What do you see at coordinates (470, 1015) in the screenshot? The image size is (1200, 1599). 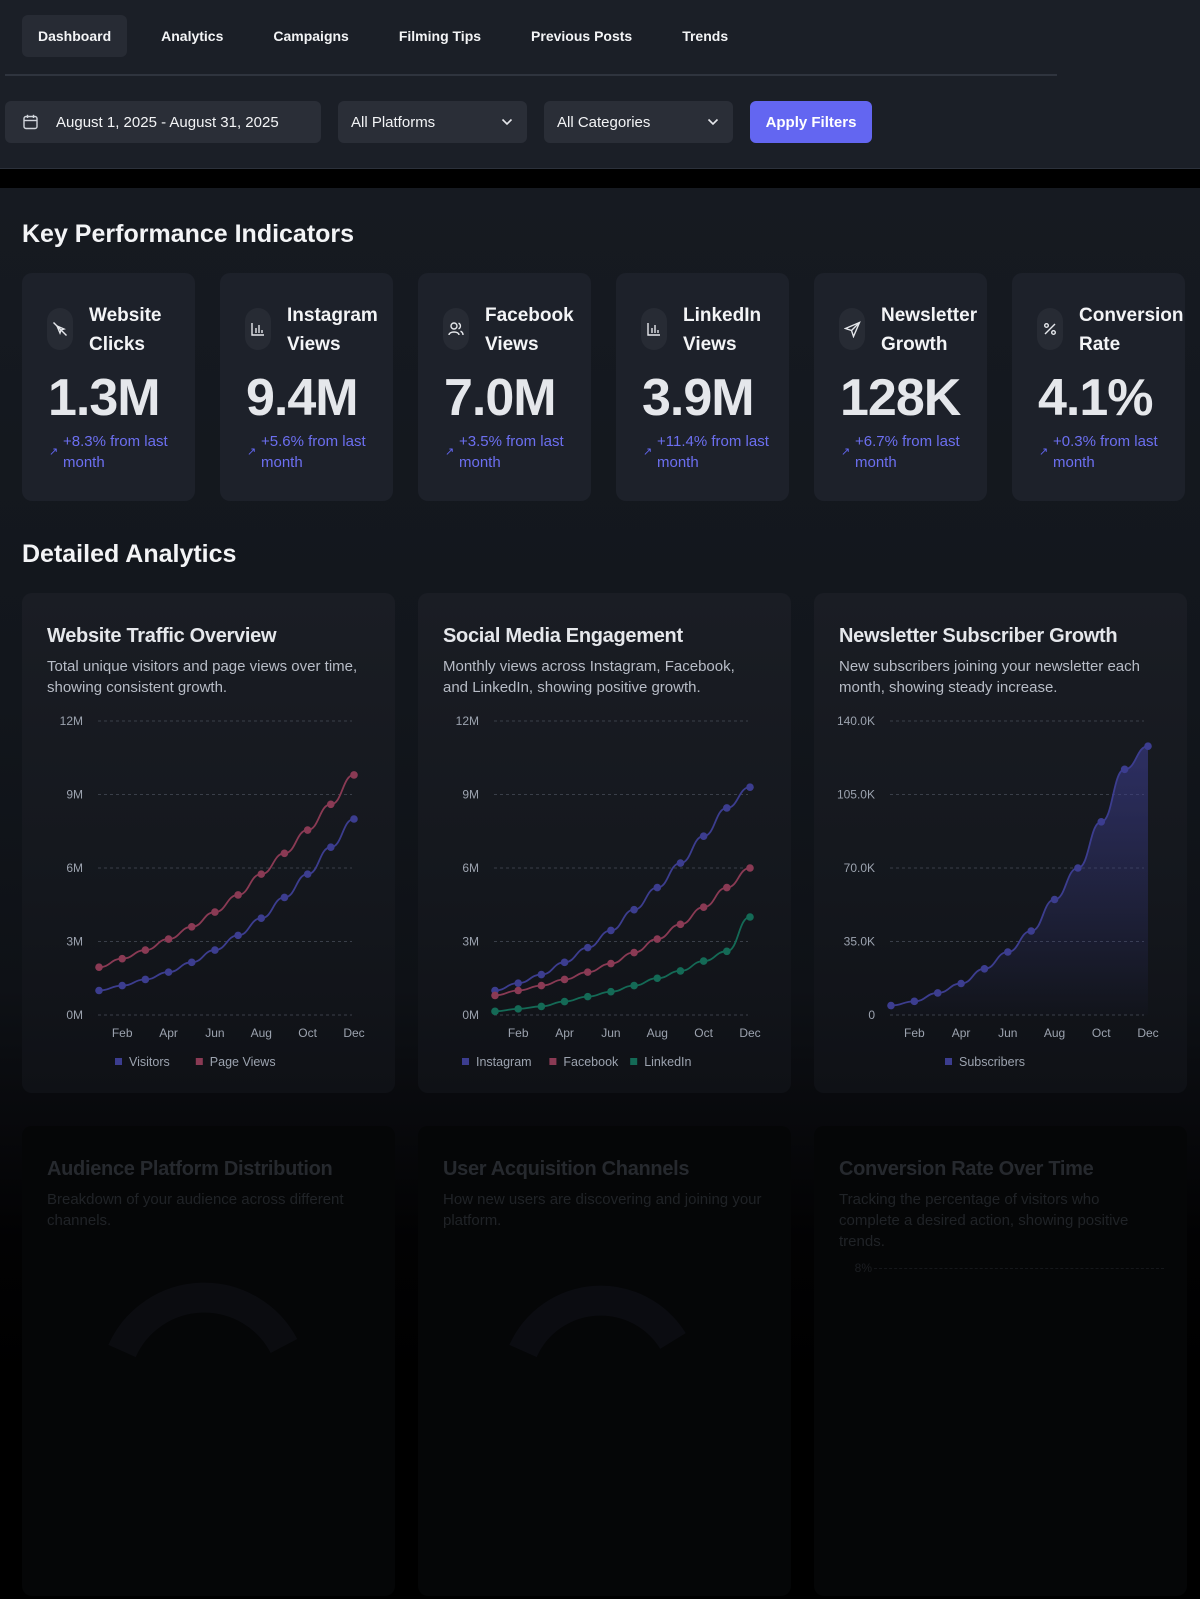 I see `y-tick-label: 0M` at bounding box center [470, 1015].